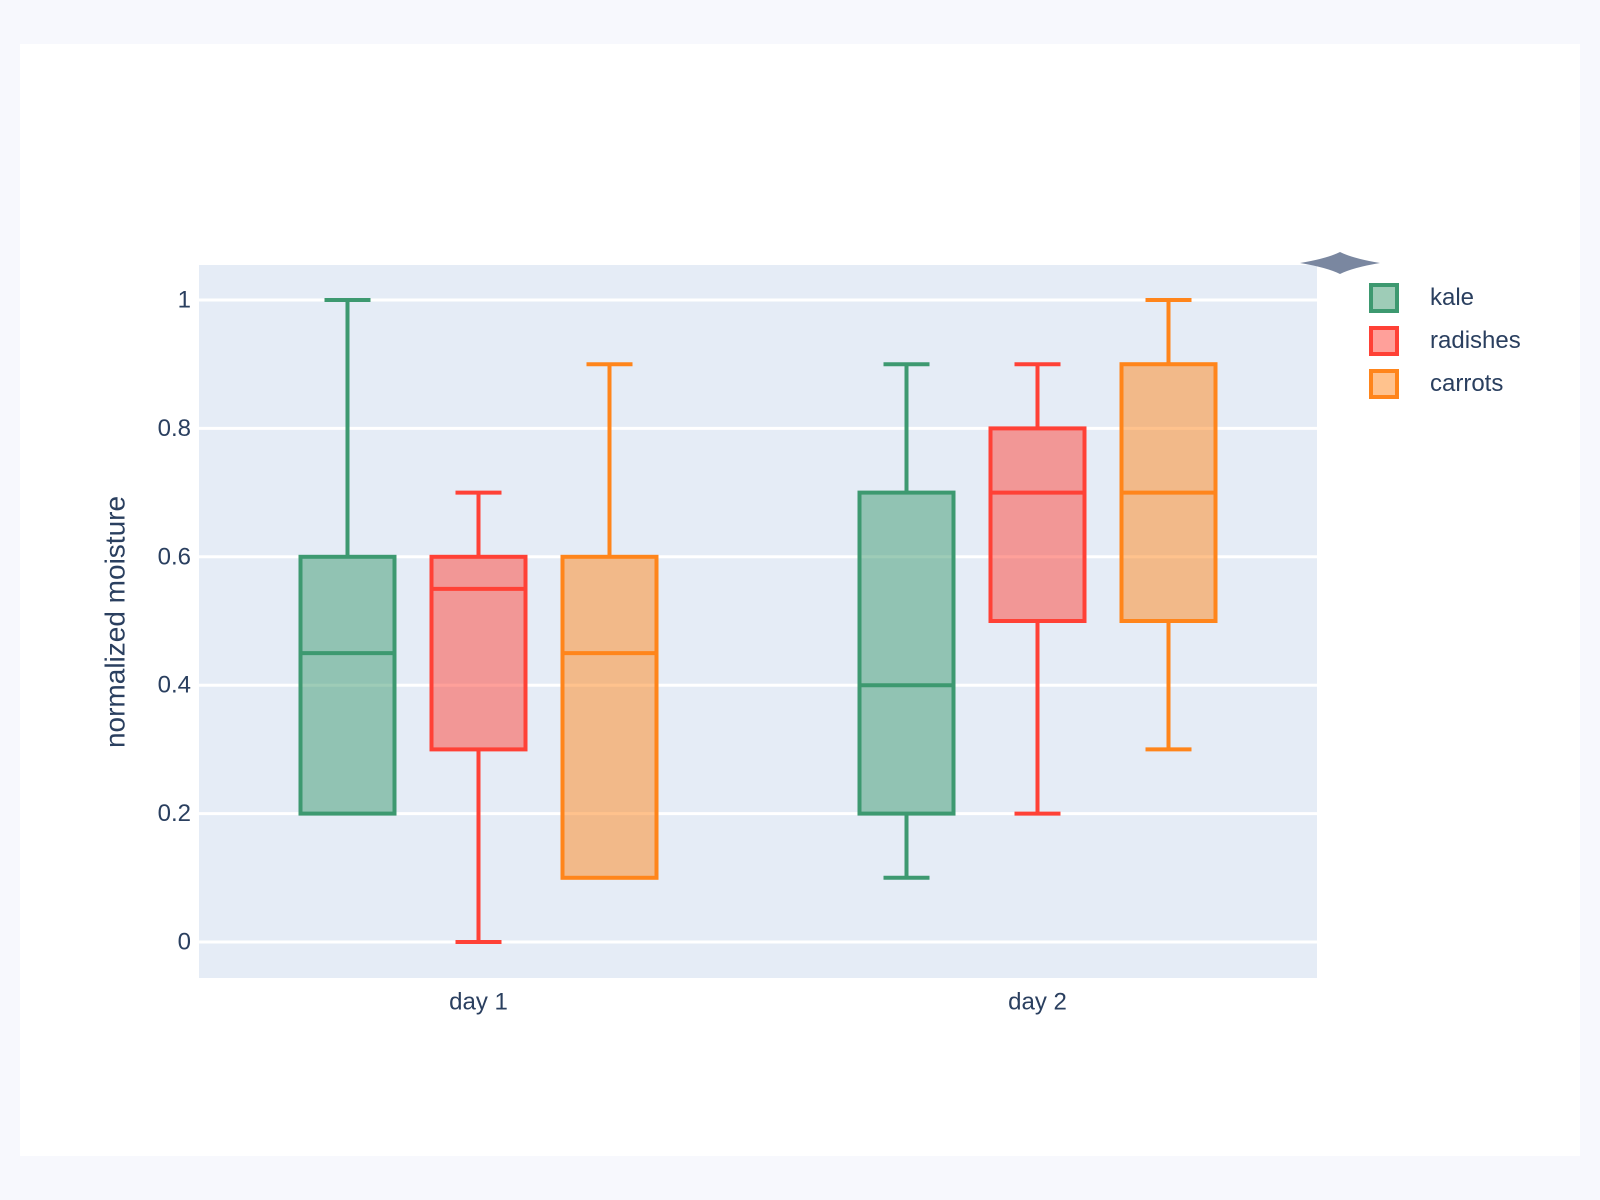 This screenshot has width=1600, height=1200. I want to click on y-tick-label: 1, so click(184, 300).